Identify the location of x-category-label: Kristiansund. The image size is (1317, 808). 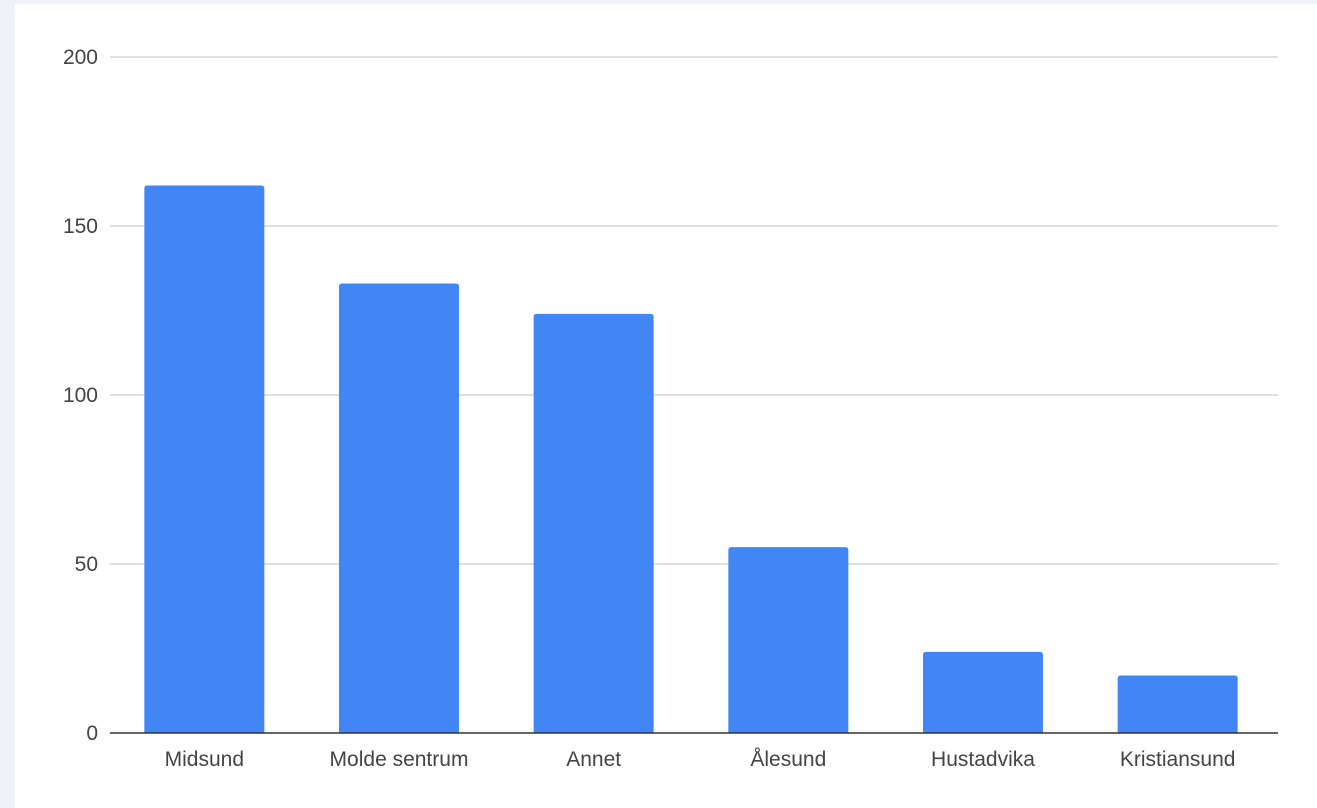
(1178, 759).